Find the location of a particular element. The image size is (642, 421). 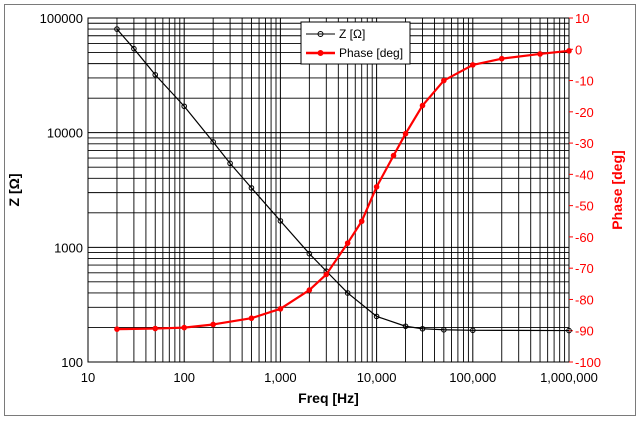

x-axis-label: Freq [Hz] is located at coordinates (328, 398).